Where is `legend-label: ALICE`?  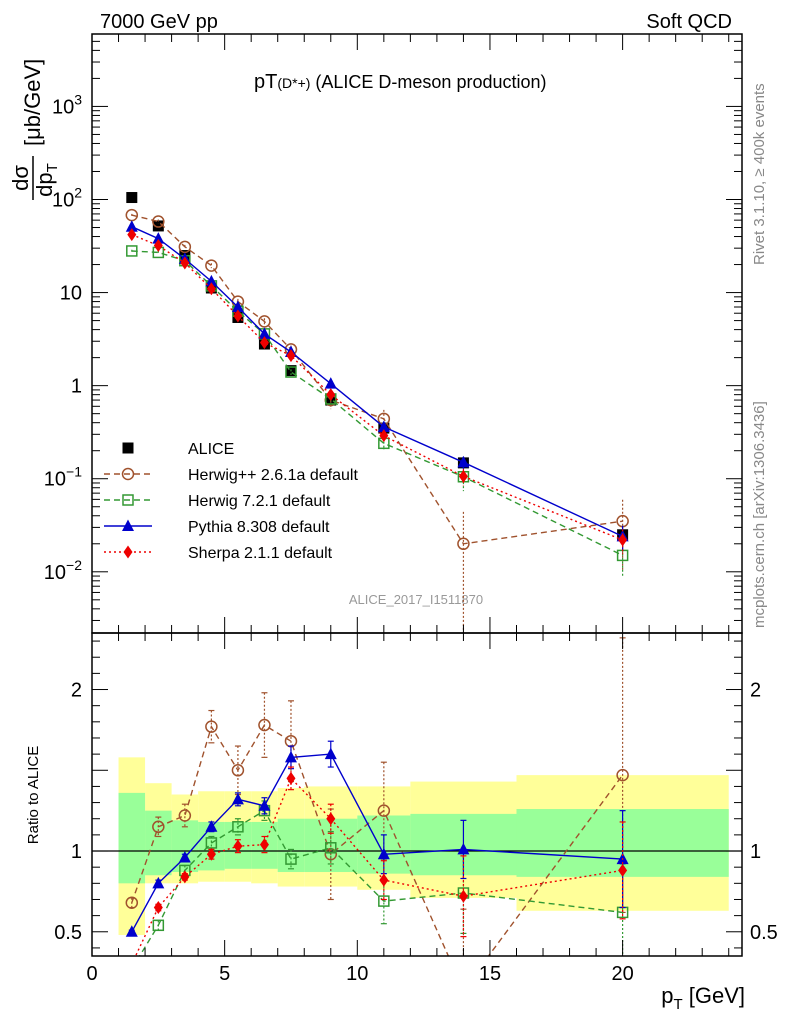
legend-label: ALICE is located at coordinates (211, 449).